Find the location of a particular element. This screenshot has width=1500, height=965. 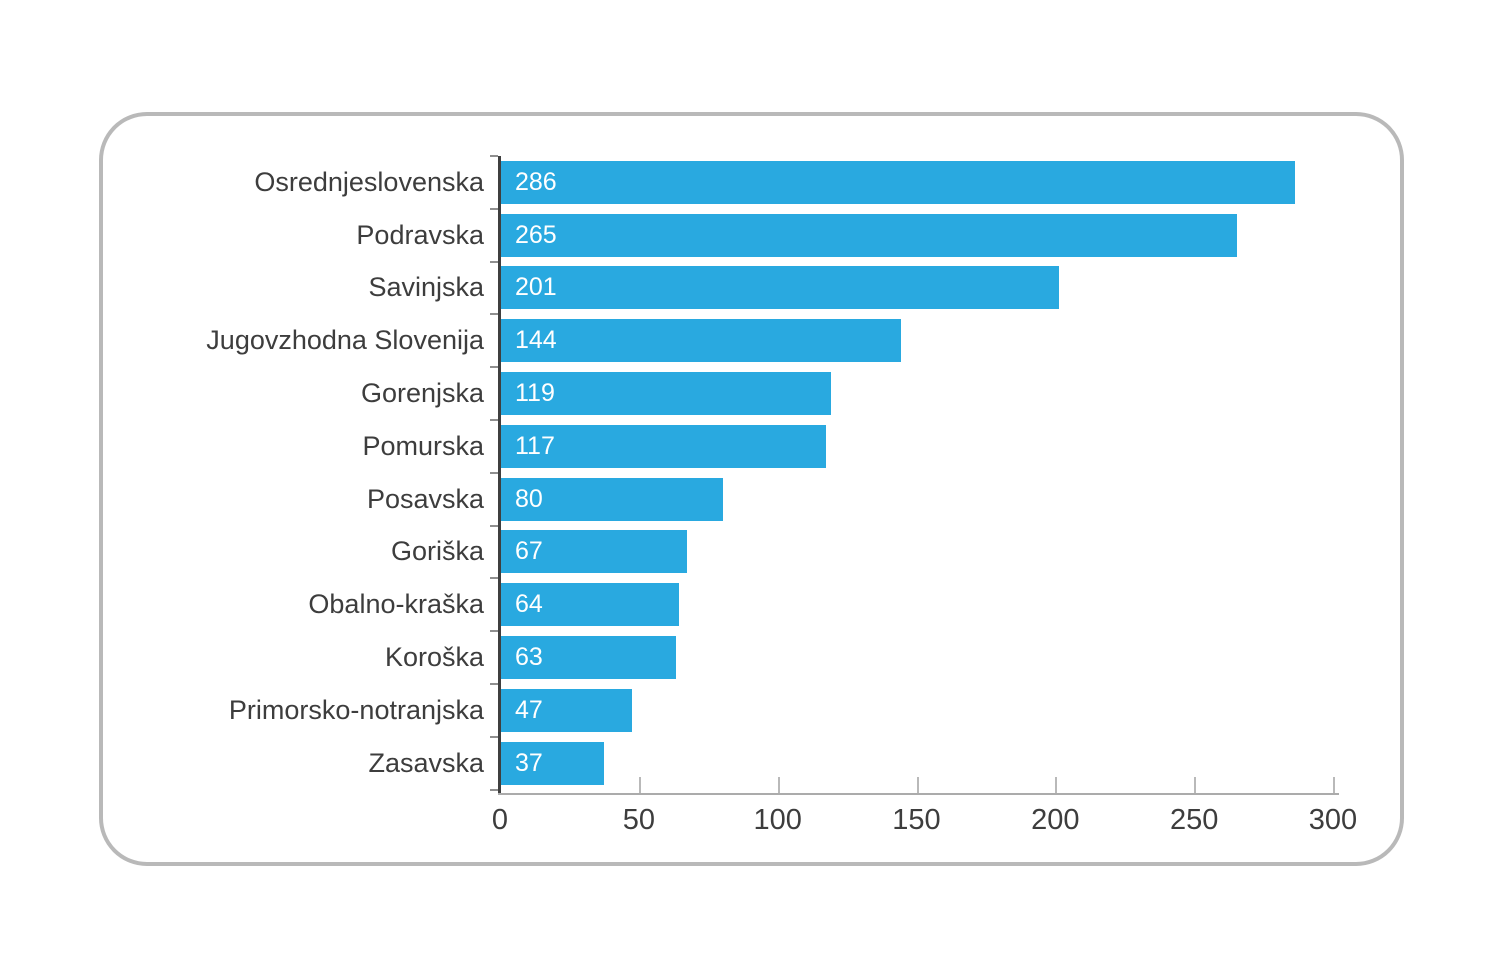

bar-row: Primorsko-notranjska 47 is located at coordinates (729, 710).